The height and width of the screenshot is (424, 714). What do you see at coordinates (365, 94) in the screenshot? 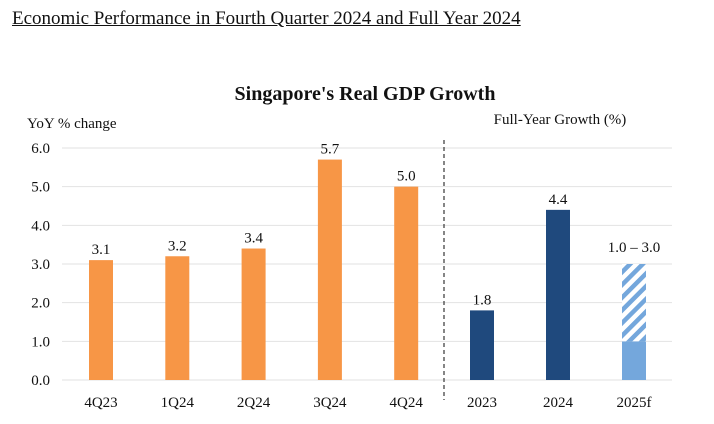
I see `chart-title: Singapore's Real GDP Growth` at bounding box center [365, 94].